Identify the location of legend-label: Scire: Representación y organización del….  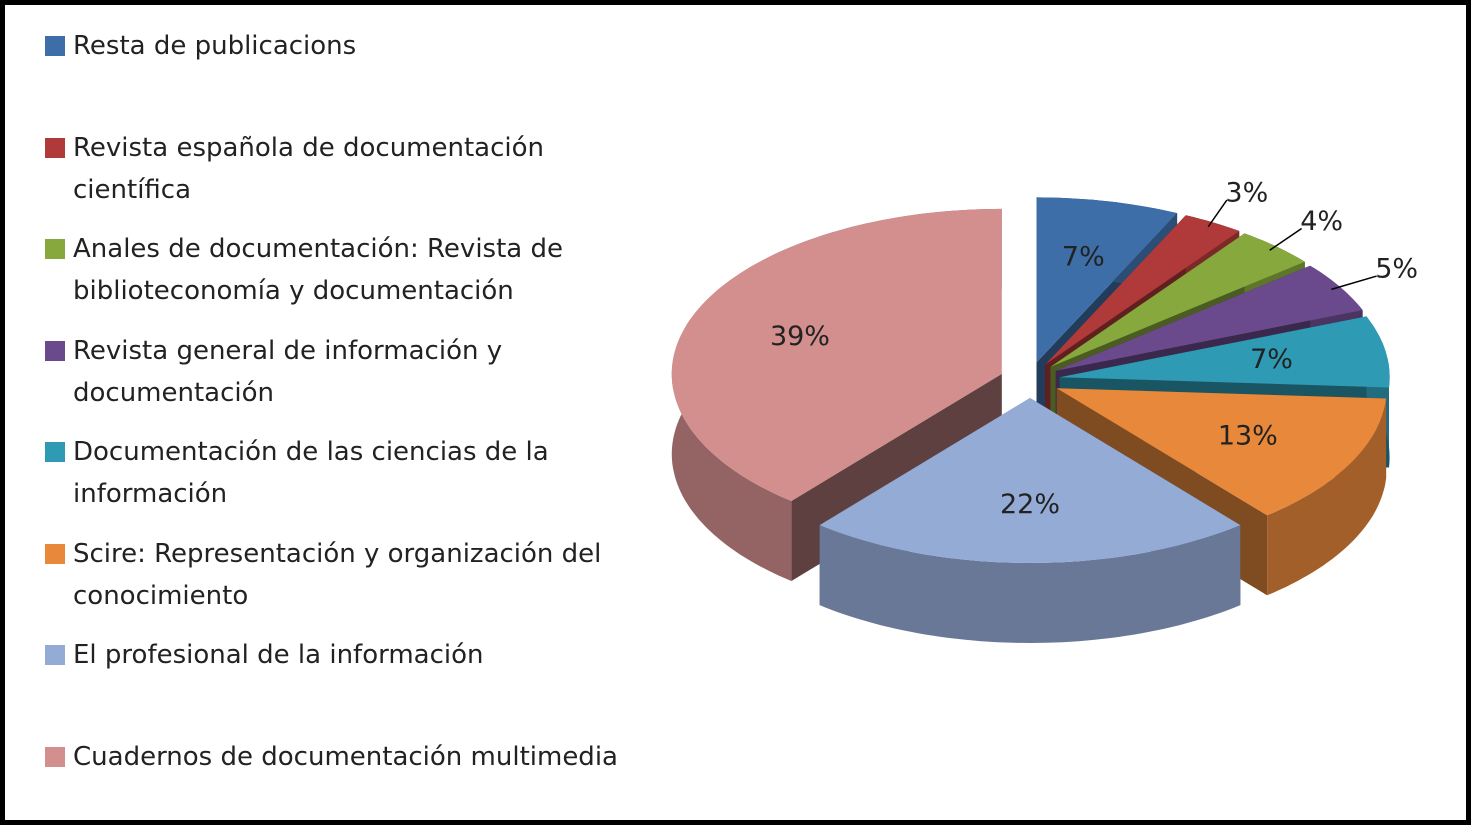
(337, 574).